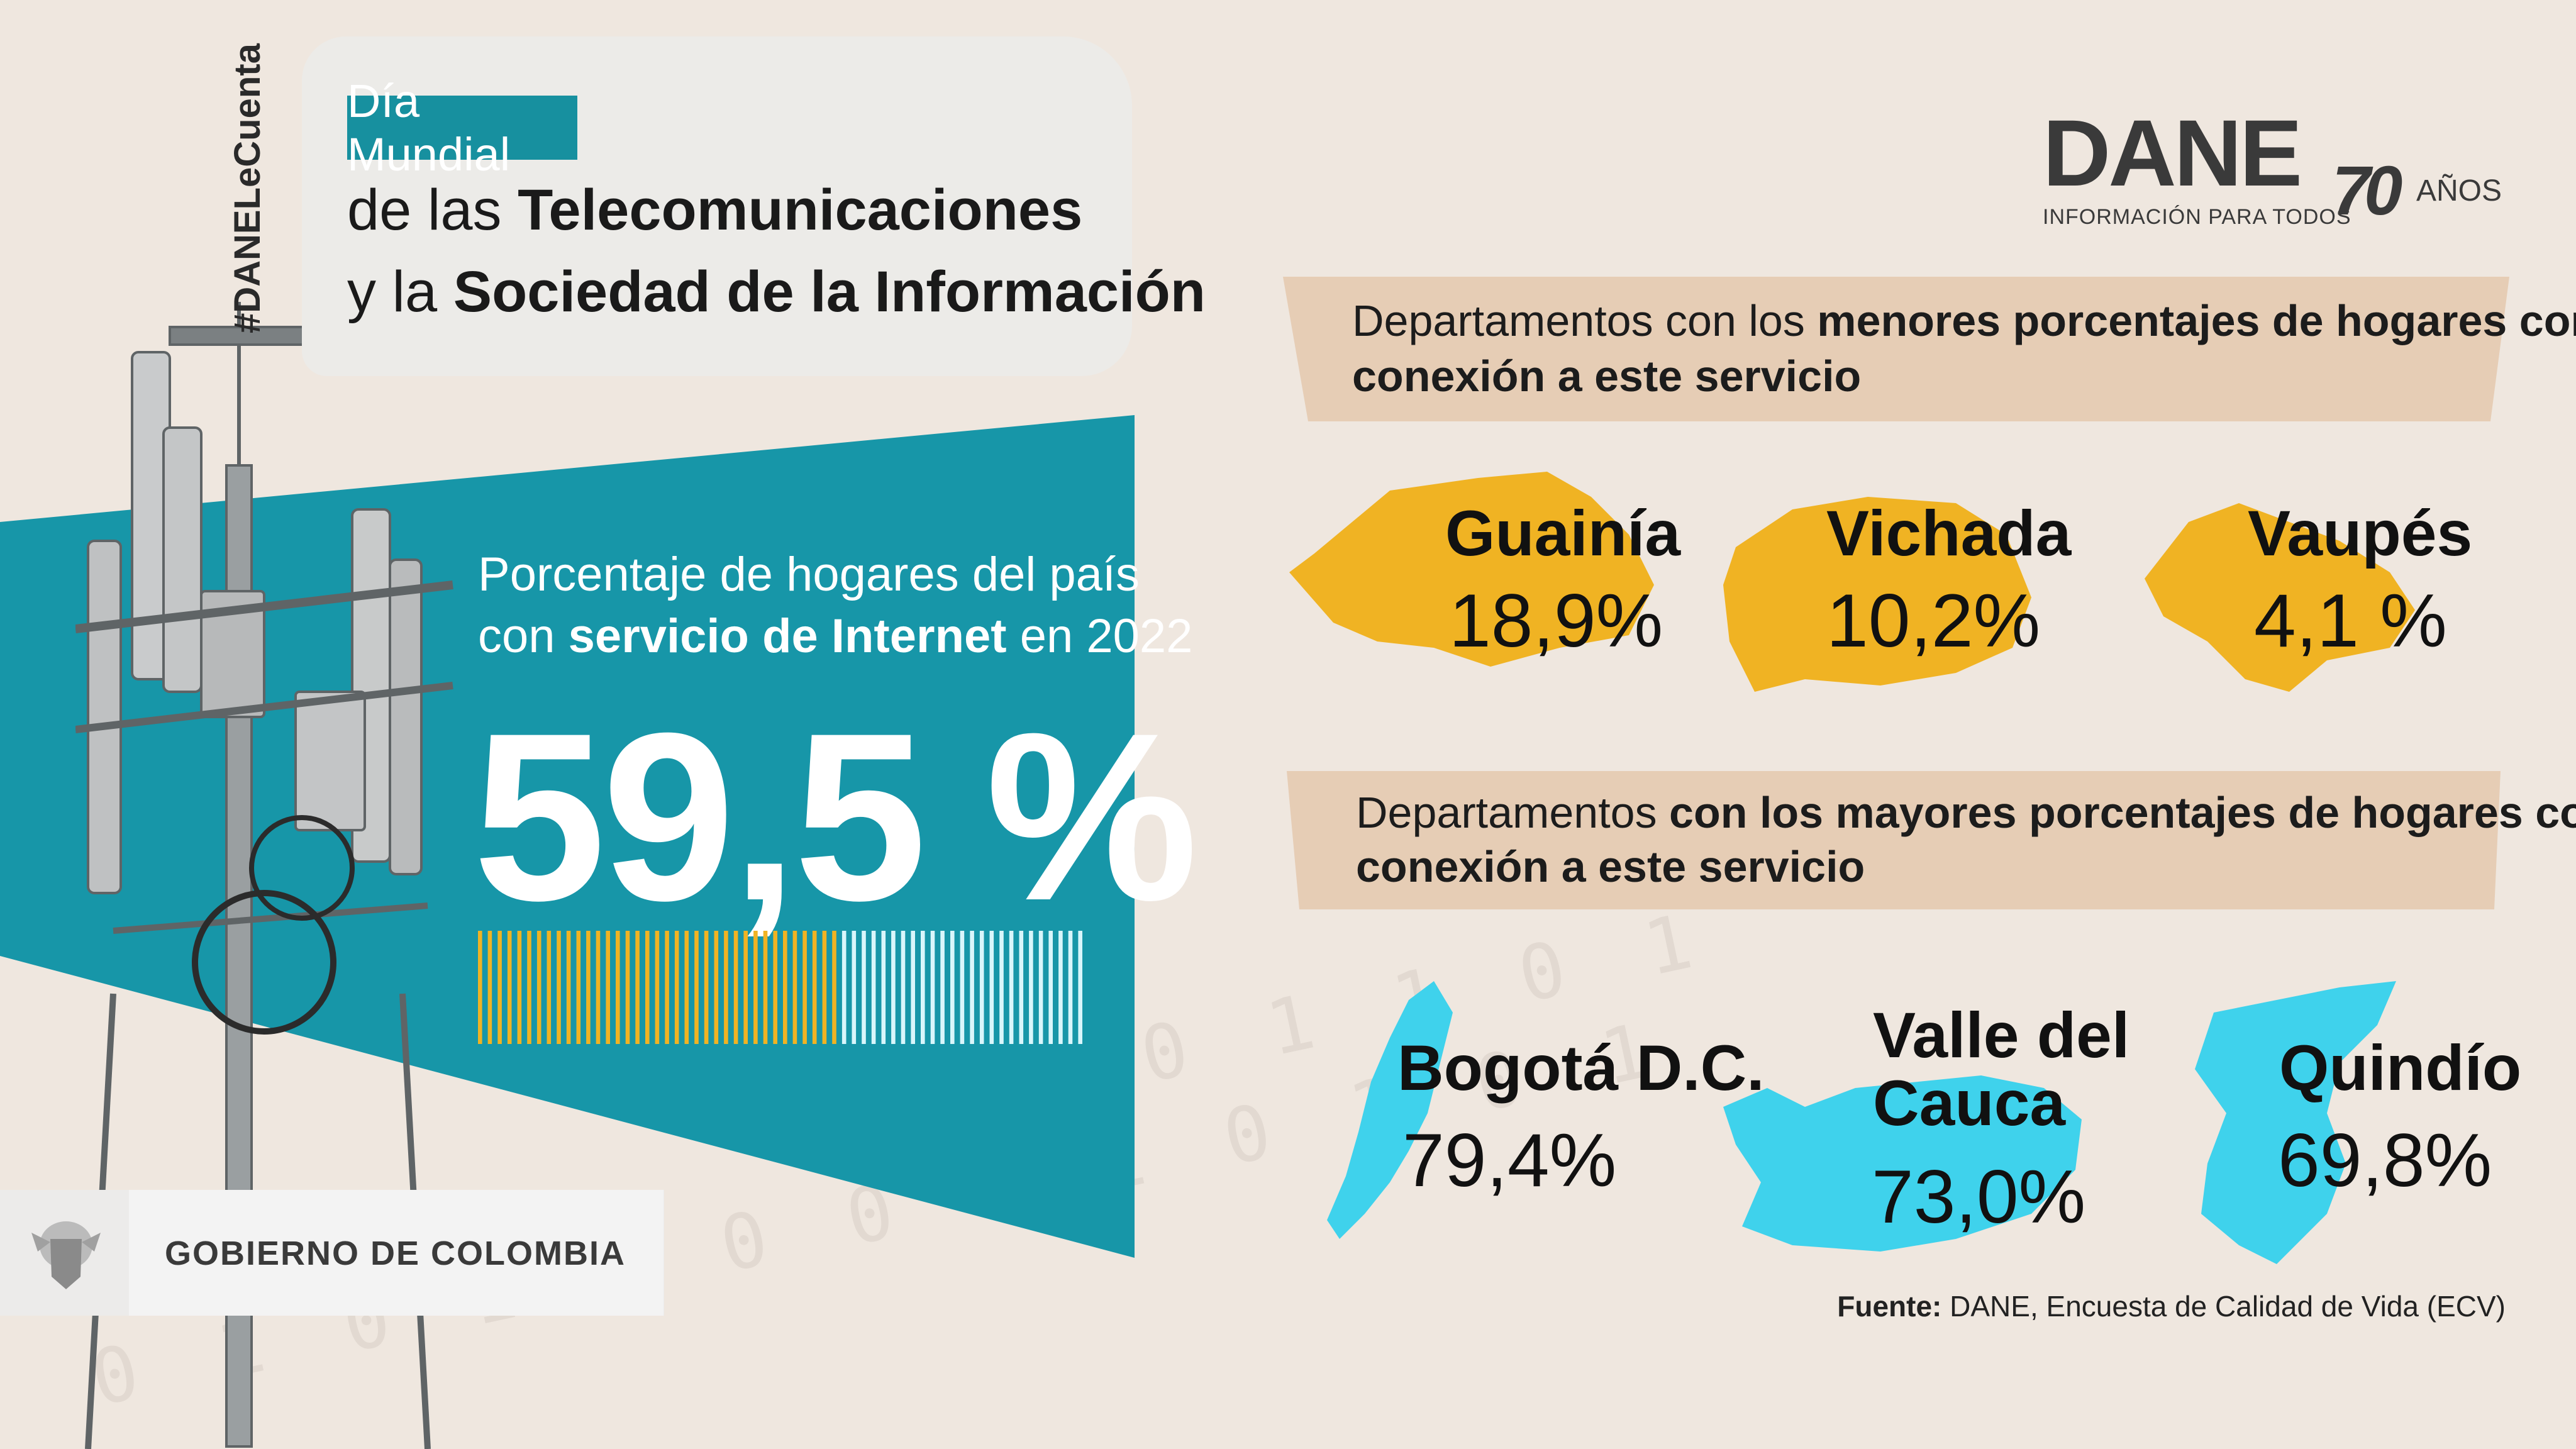  What do you see at coordinates (66, 1255) in the screenshot?
I see `coat-of-arms-icon` at bounding box center [66, 1255].